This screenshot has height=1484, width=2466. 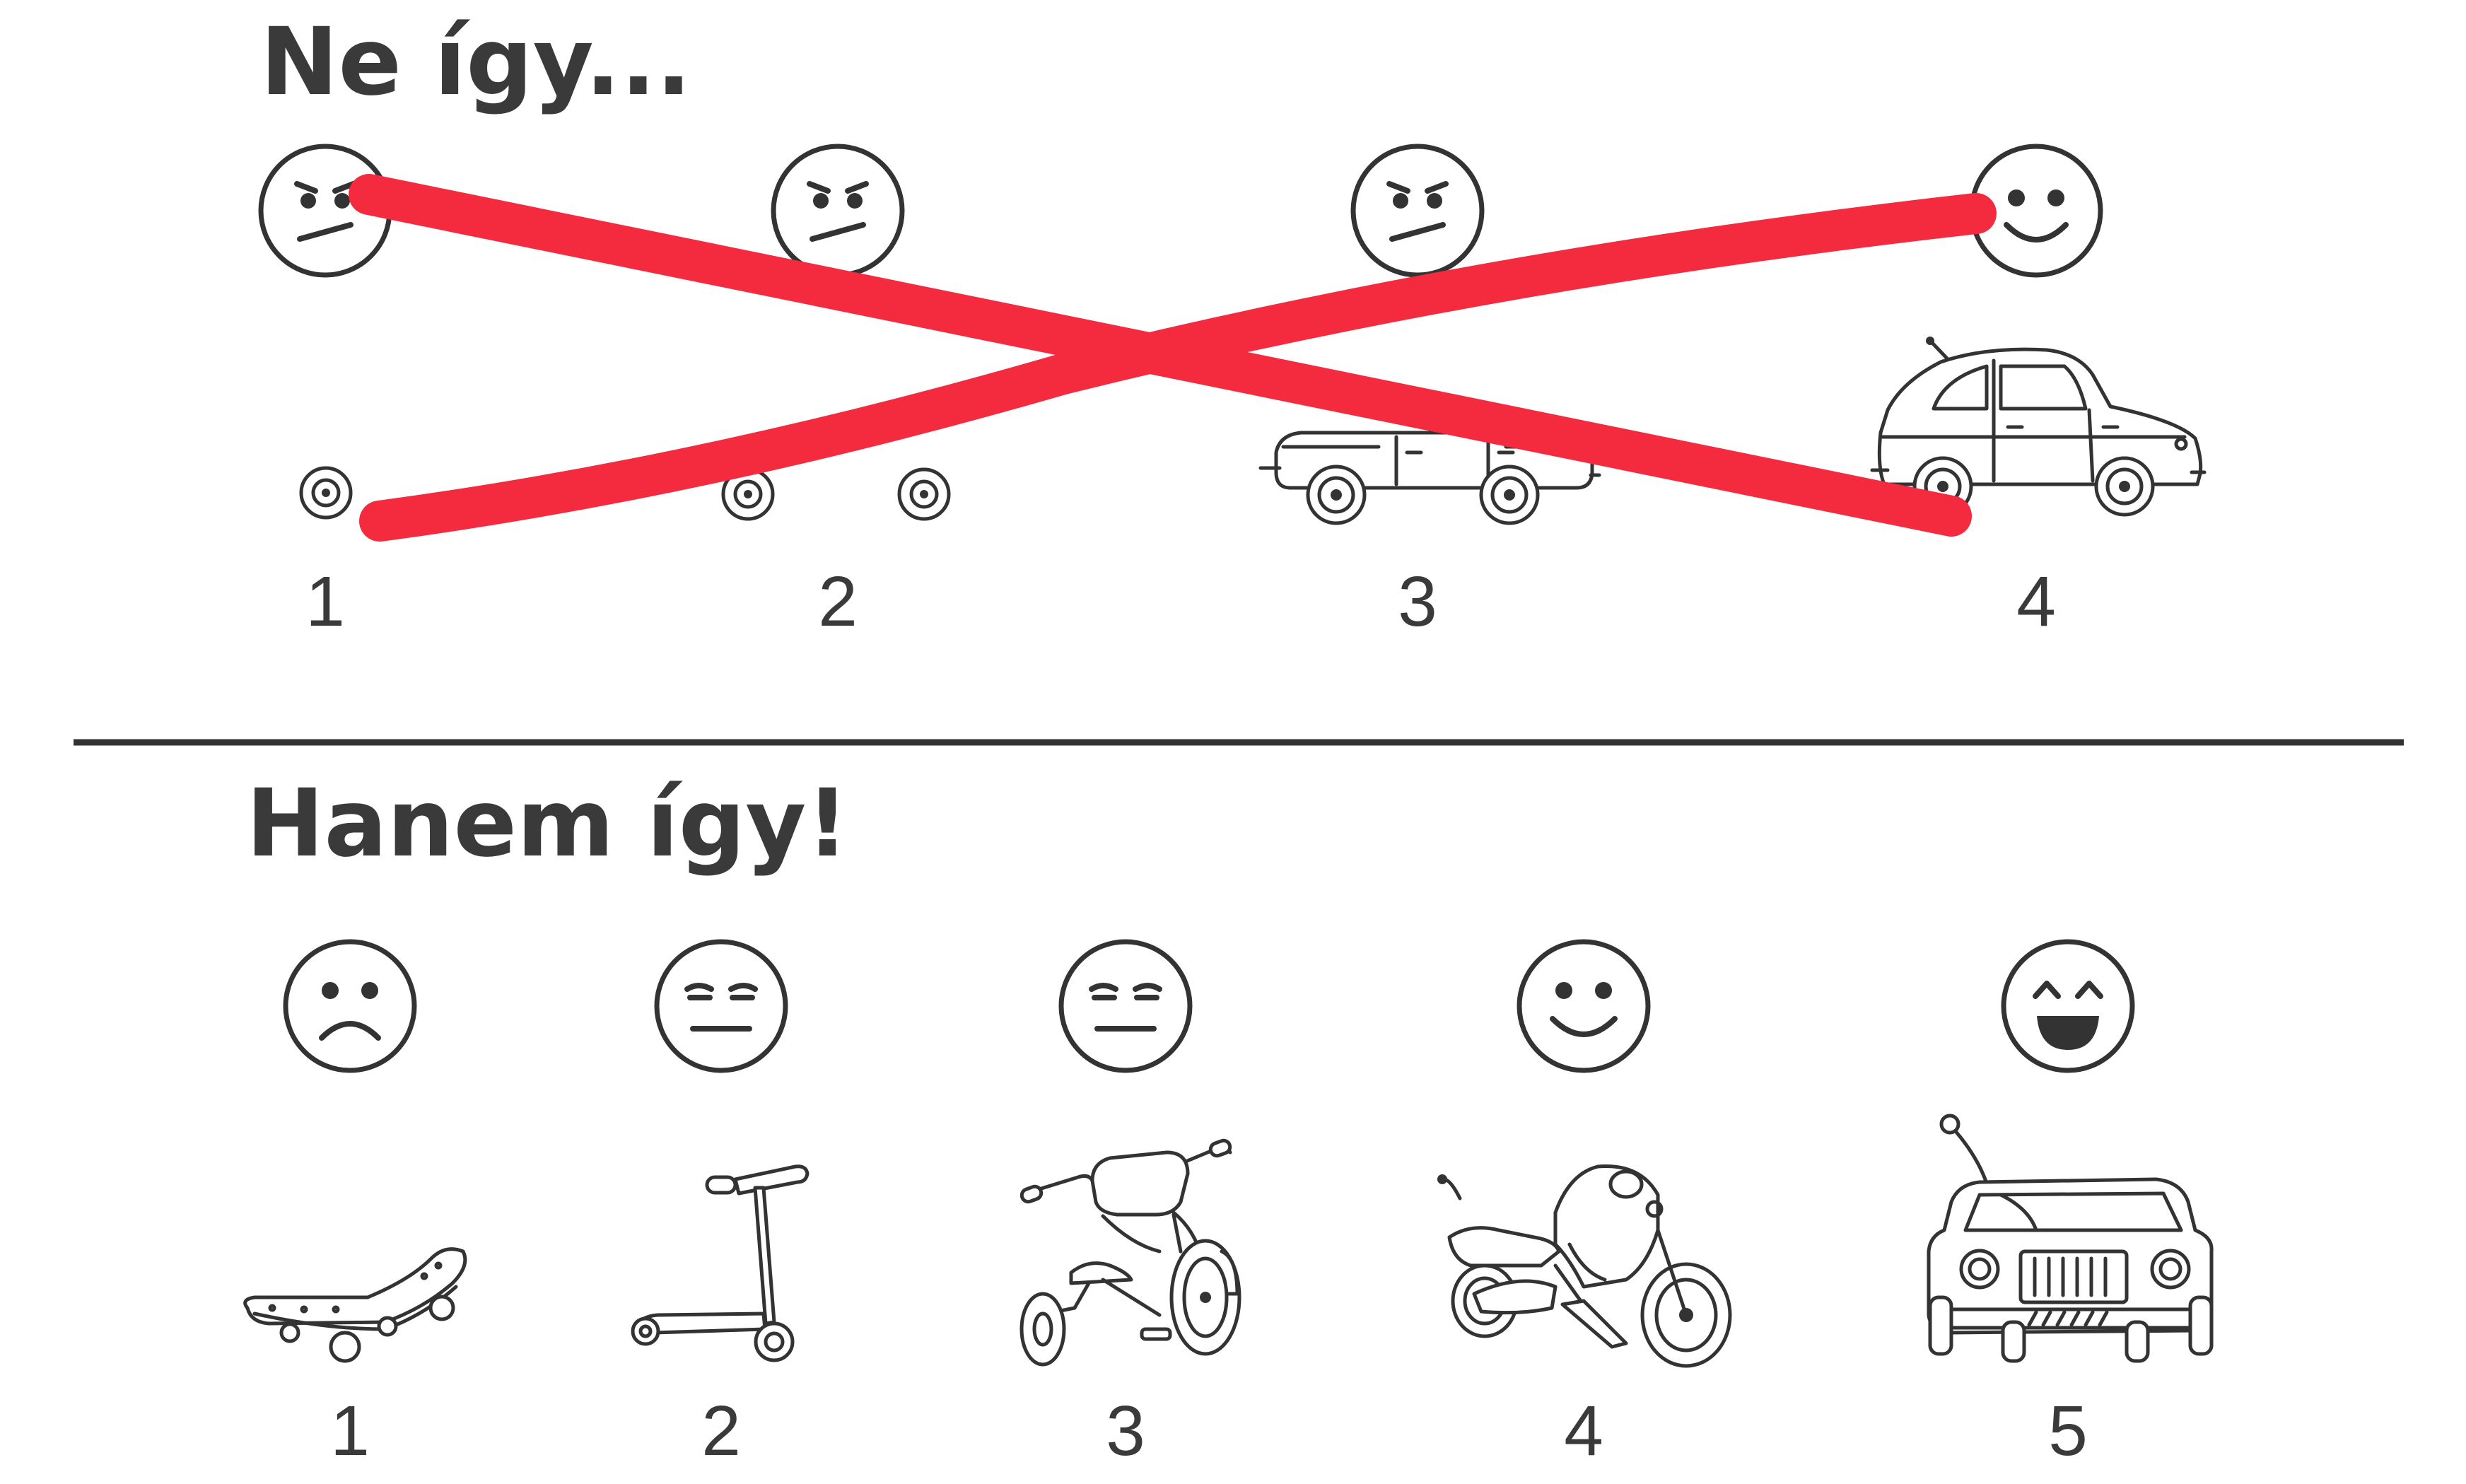 I want to click on motorcycle-icon, so click(x=1584, y=1266).